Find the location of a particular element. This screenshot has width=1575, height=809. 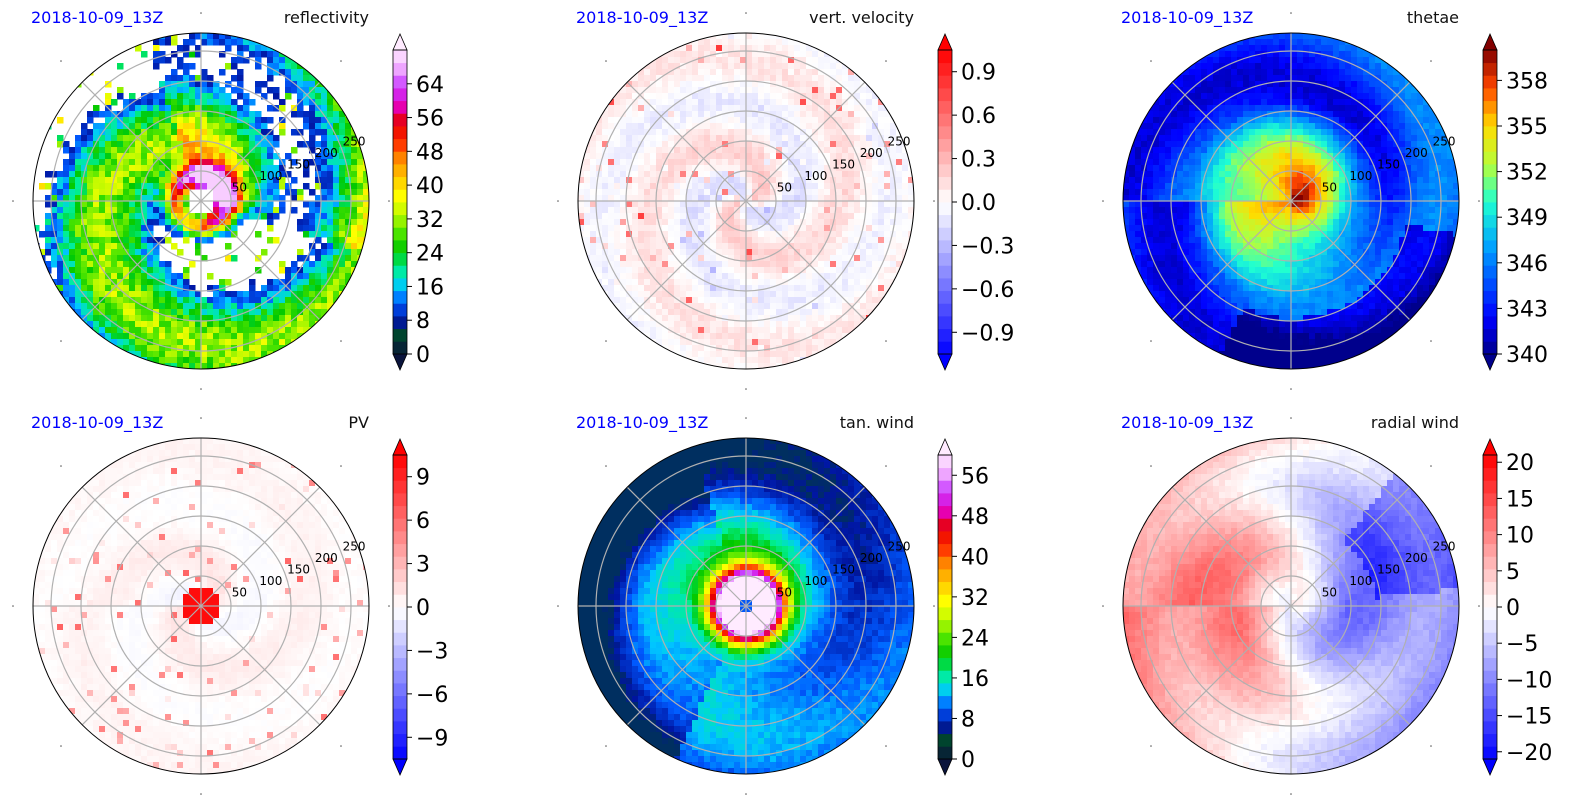

colorbar: −0.9 −0.6 −0.3 0.0 0.3 0.6 0.9 is located at coordinates (975, 202).